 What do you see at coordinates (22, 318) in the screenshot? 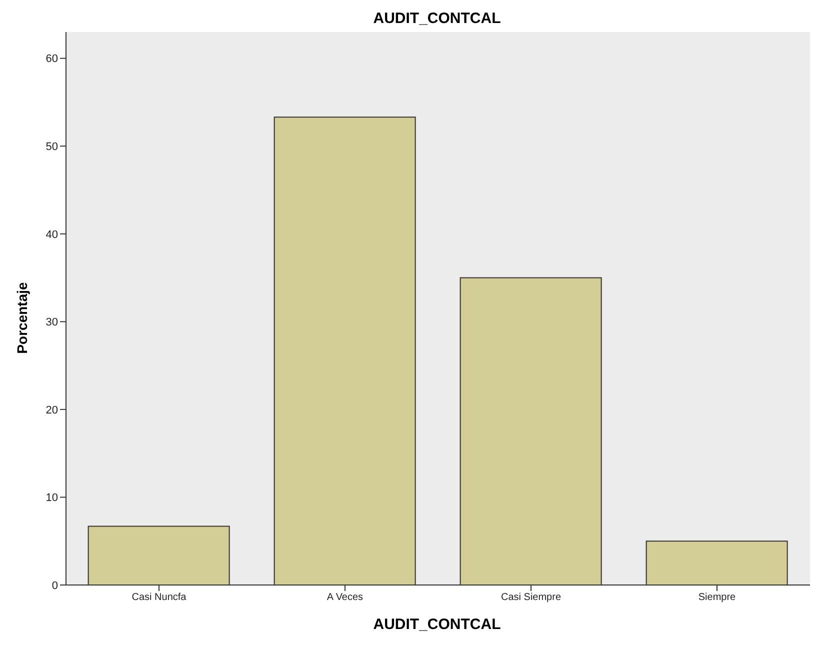
I see `y-axis-title: Porcentaje` at bounding box center [22, 318].